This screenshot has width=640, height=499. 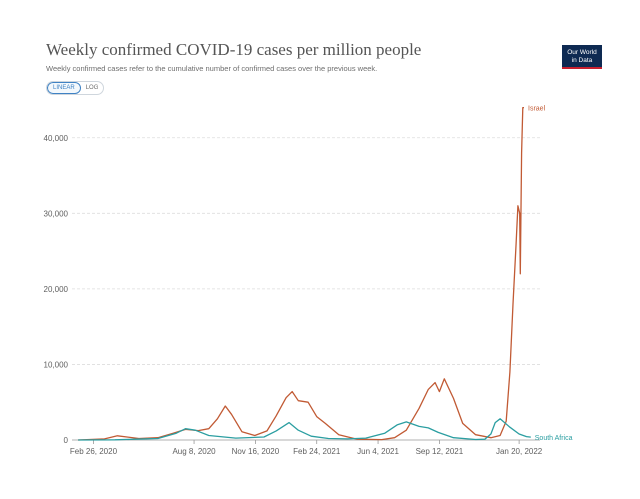 What do you see at coordinates (537, 109) in the screenshot?
I see `israel-label: Israel` at bounding box center [537, 109].